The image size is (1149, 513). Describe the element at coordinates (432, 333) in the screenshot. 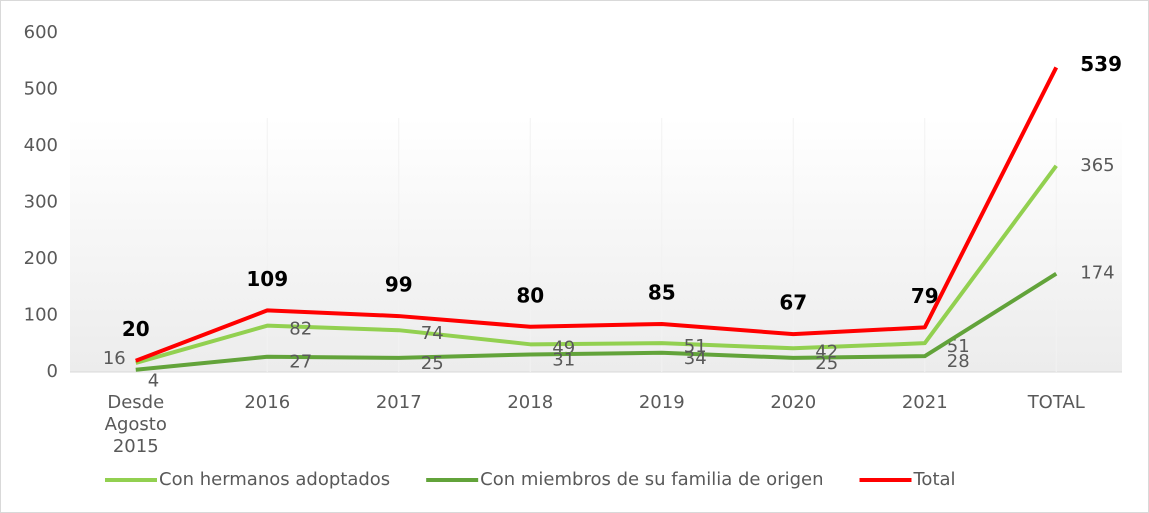

I see `data-label: 74` at that location.